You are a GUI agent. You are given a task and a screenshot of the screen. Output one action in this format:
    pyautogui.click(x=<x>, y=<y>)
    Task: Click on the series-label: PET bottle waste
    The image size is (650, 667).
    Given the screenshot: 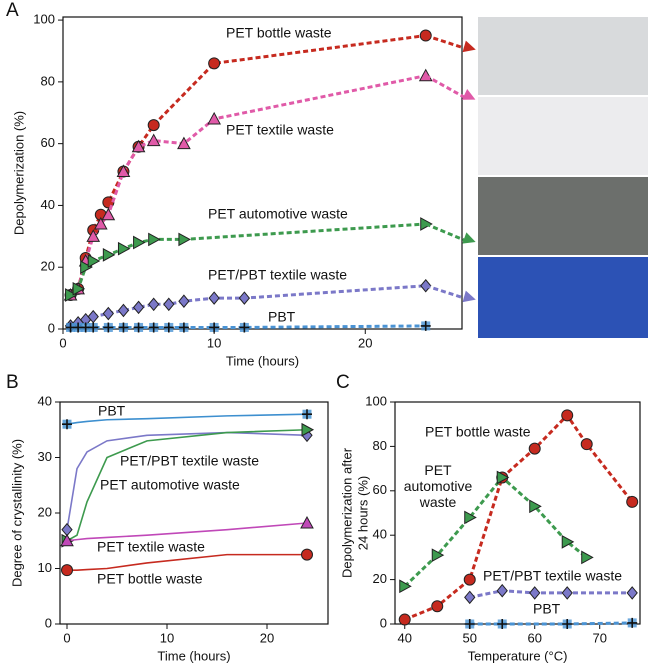 What is the action you would take?
    pyautogui.click(x=150, y=579)
    